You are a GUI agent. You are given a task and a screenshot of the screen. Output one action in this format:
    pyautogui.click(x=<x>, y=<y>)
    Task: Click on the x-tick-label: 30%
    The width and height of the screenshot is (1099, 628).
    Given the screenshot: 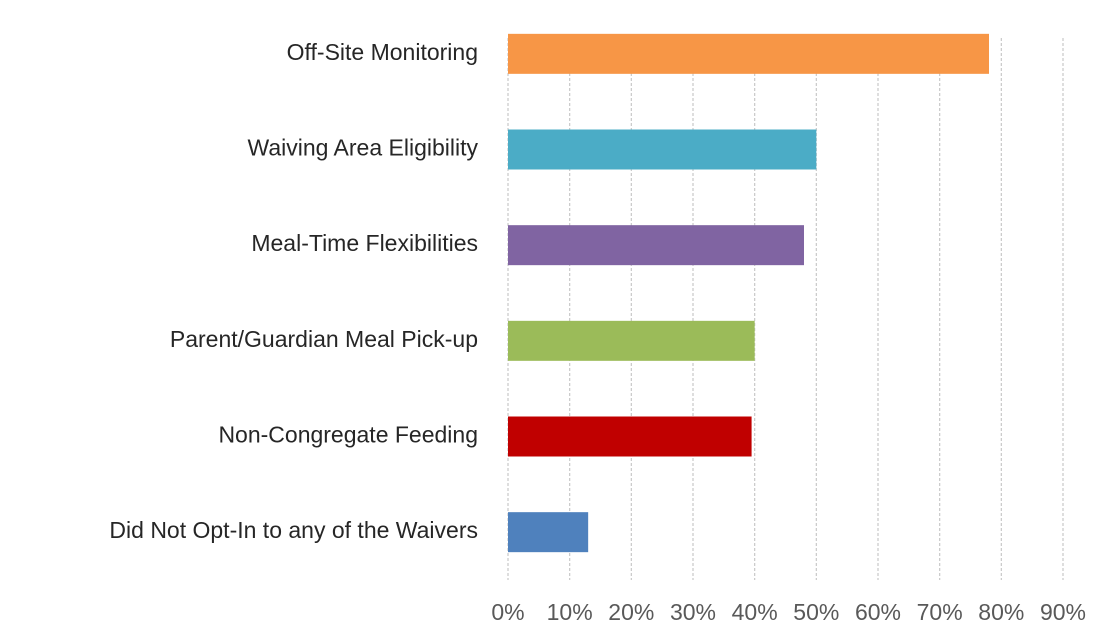 What is the action you would take?
    pyautogui.click(x=693, y=612)
    